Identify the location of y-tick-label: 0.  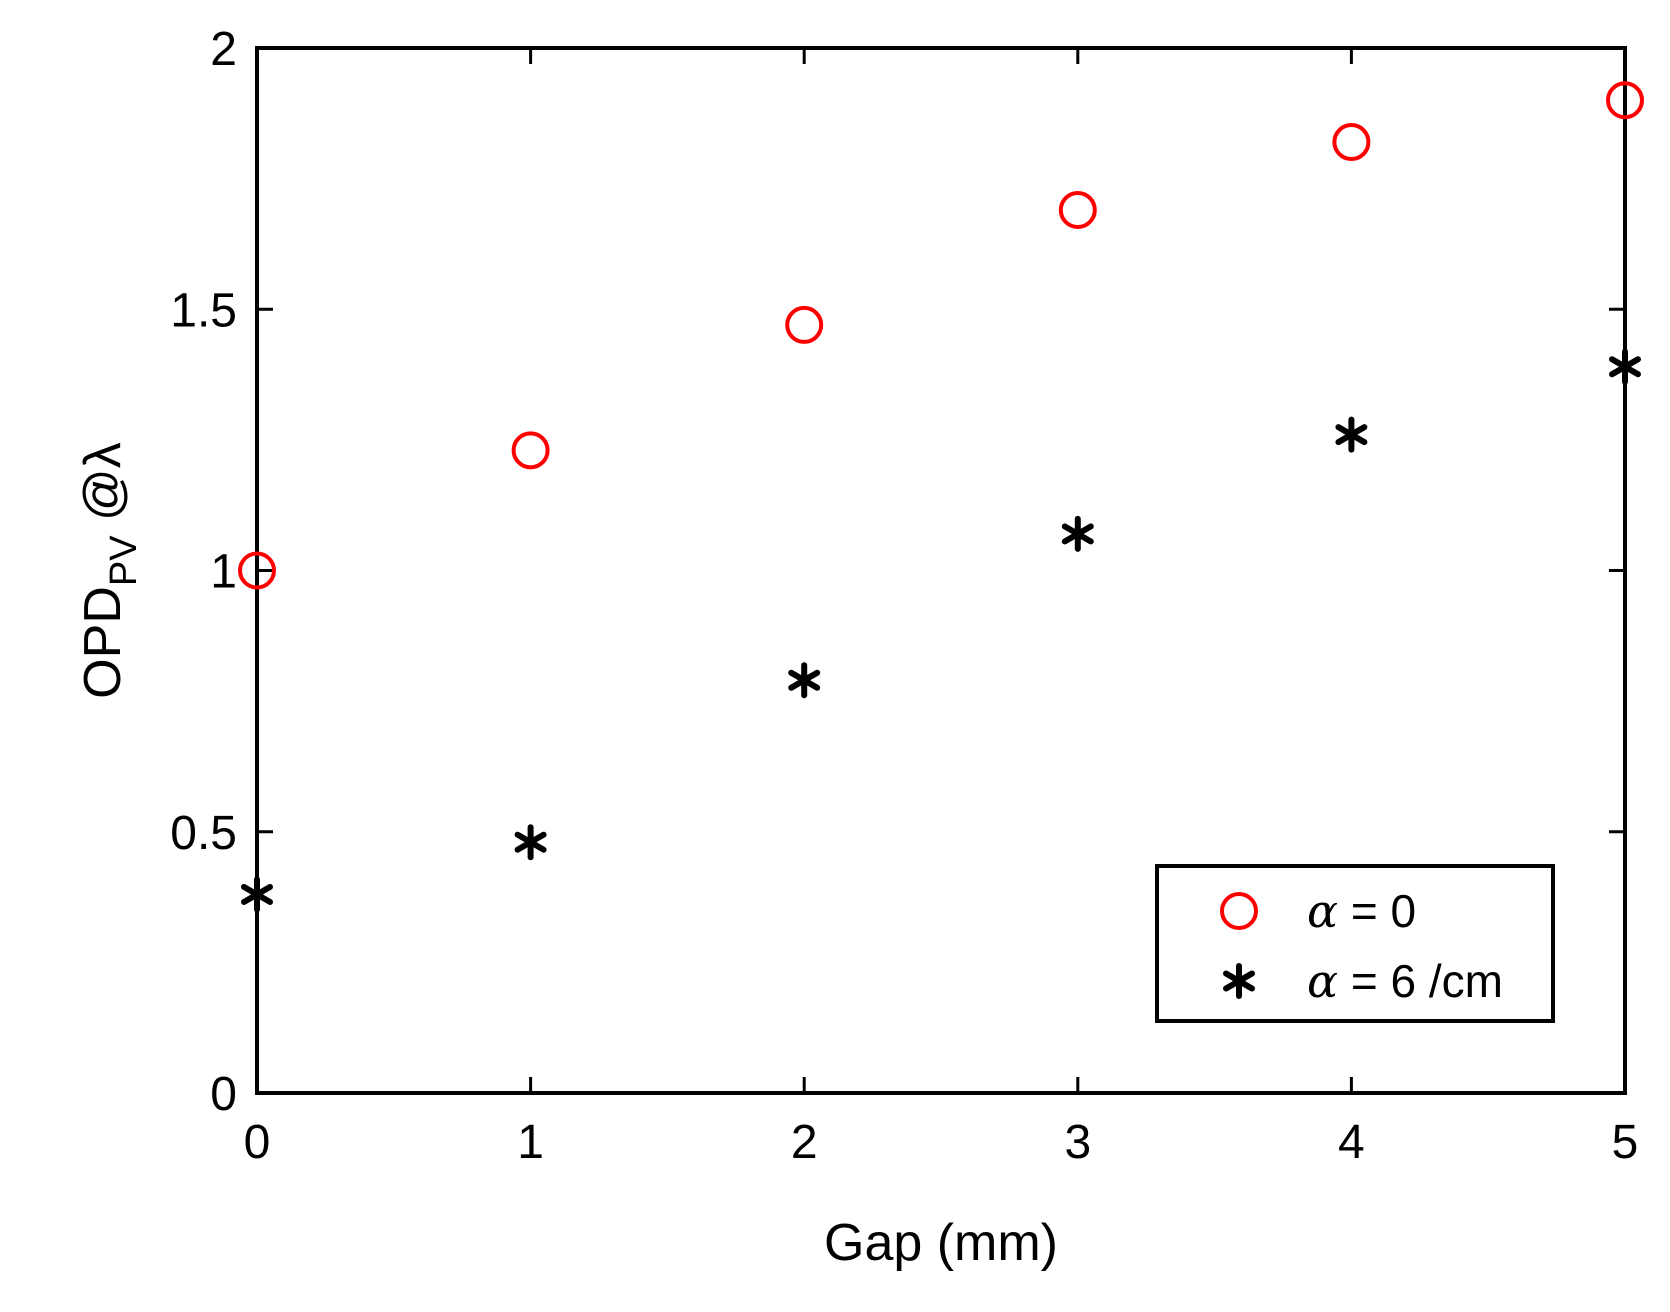
(223, 1094).